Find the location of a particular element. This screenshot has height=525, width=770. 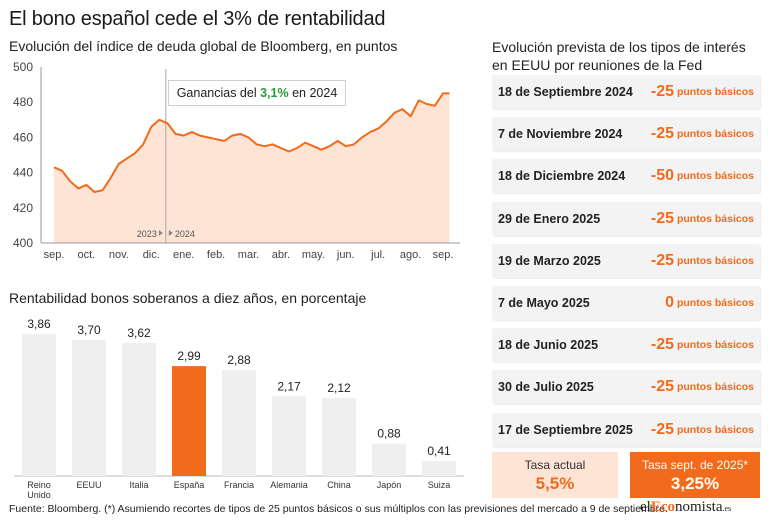

bar-category-label: EEUU is located at coordinates (88, 485).